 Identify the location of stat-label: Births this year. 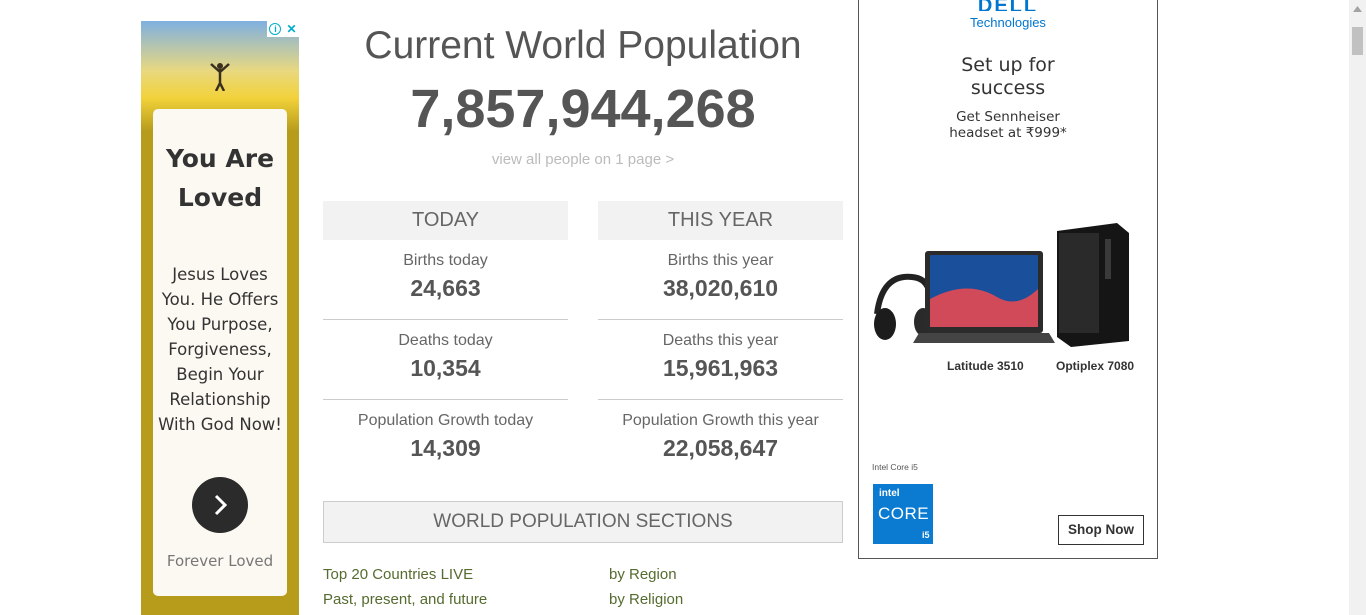
(720, 260).